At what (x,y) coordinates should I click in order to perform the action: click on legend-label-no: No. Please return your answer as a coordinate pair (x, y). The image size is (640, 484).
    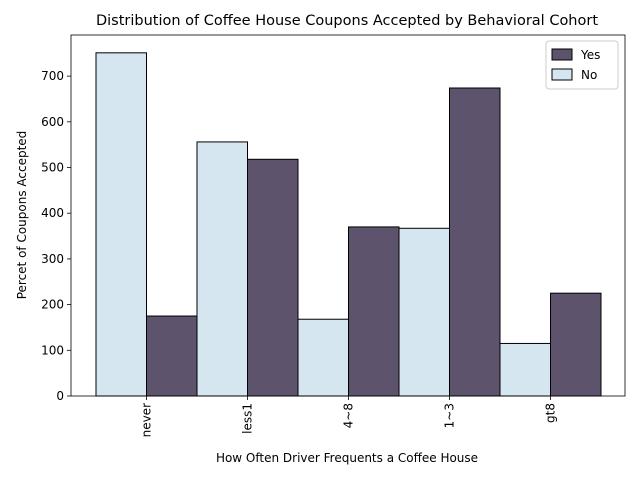
    Looking at the image, I should click on (589, 75).